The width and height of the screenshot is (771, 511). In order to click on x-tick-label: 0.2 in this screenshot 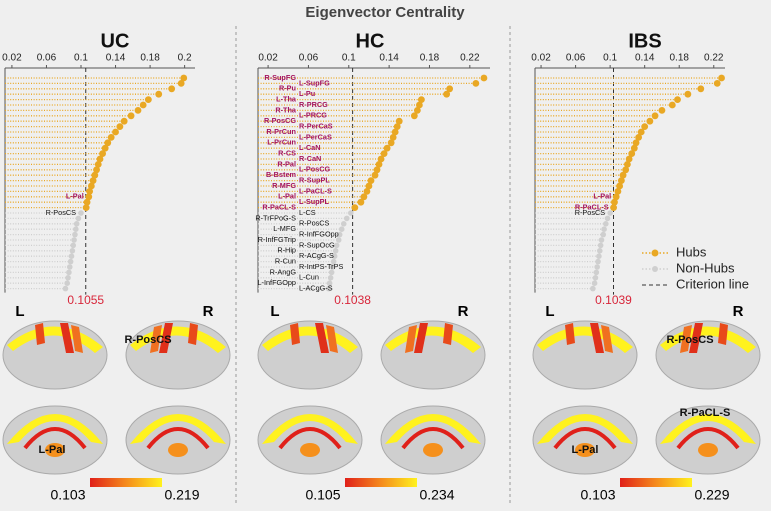, I will do `click(185, 58)`.